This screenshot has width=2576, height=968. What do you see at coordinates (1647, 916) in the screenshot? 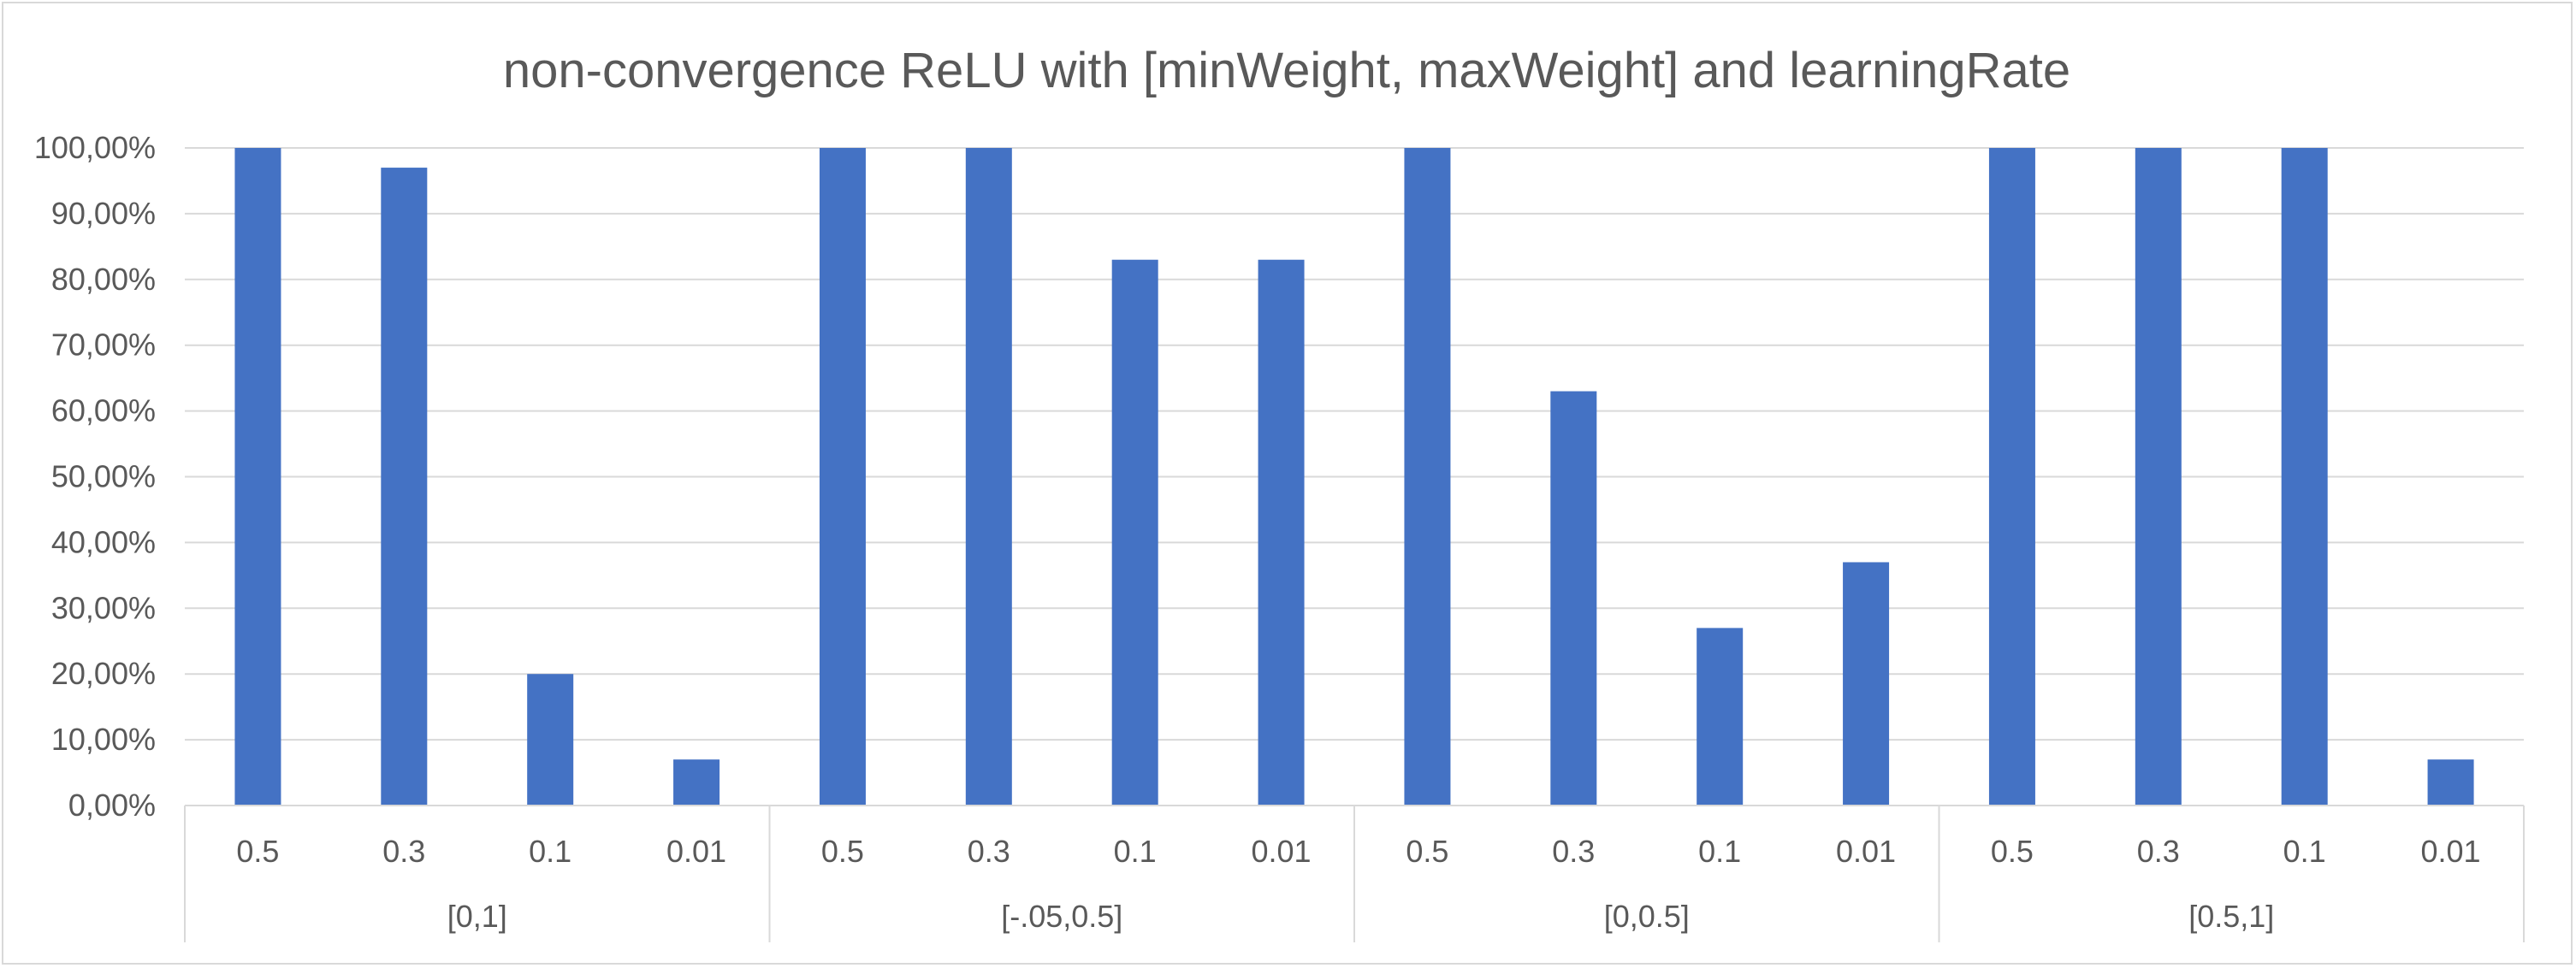
I see `group-label: [0,0.5]` at bounding box center [1647, 916].